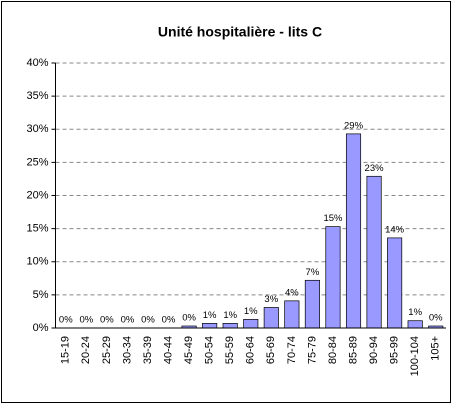 Image resolution: width=452 pixels, height=404 pixels. What do you see at coordinates (41, 295) in the screenshot?
I see `y-tick-label: 5%` at bounding box center [41, 295].